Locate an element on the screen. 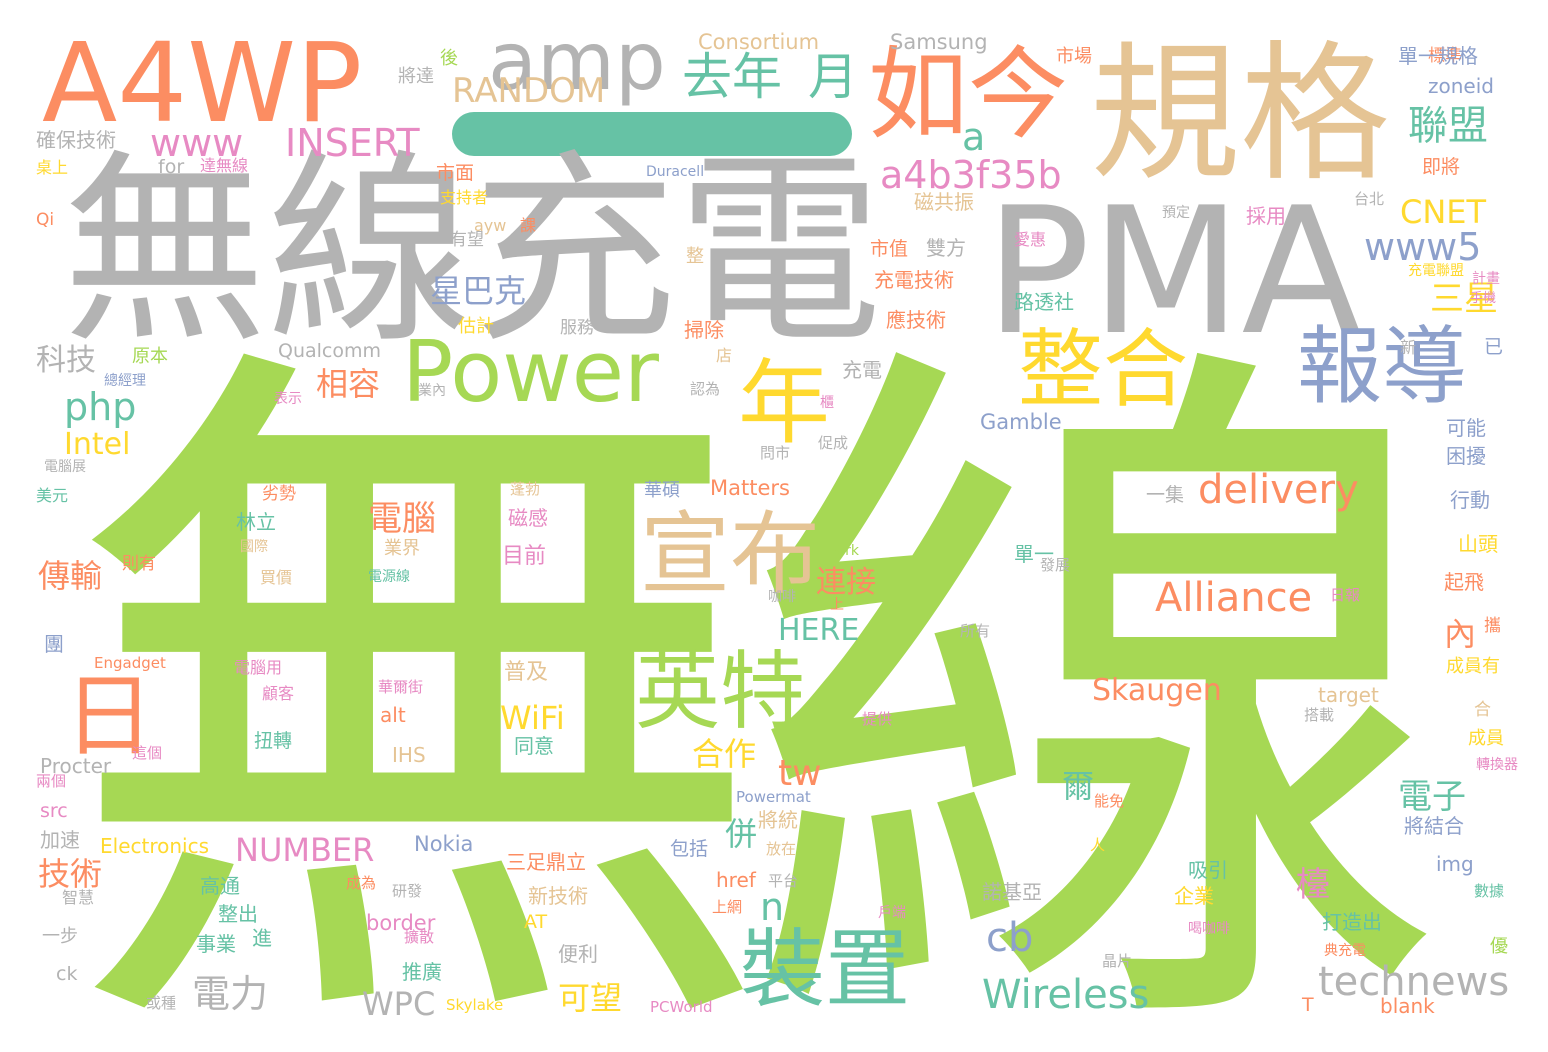 The height and width of the screenshot is (1052, 1548). word-shimian: 市面 is located at coordinates (455, 173).